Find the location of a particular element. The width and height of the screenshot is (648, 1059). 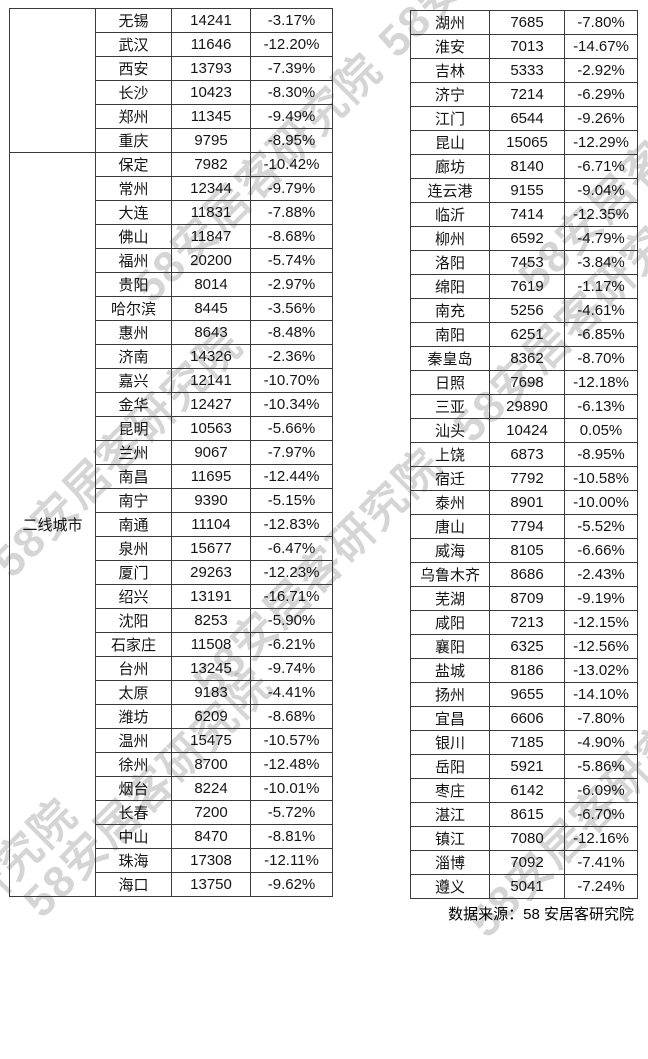

city-cell: 上饶 is located at coordinates (450, 454).